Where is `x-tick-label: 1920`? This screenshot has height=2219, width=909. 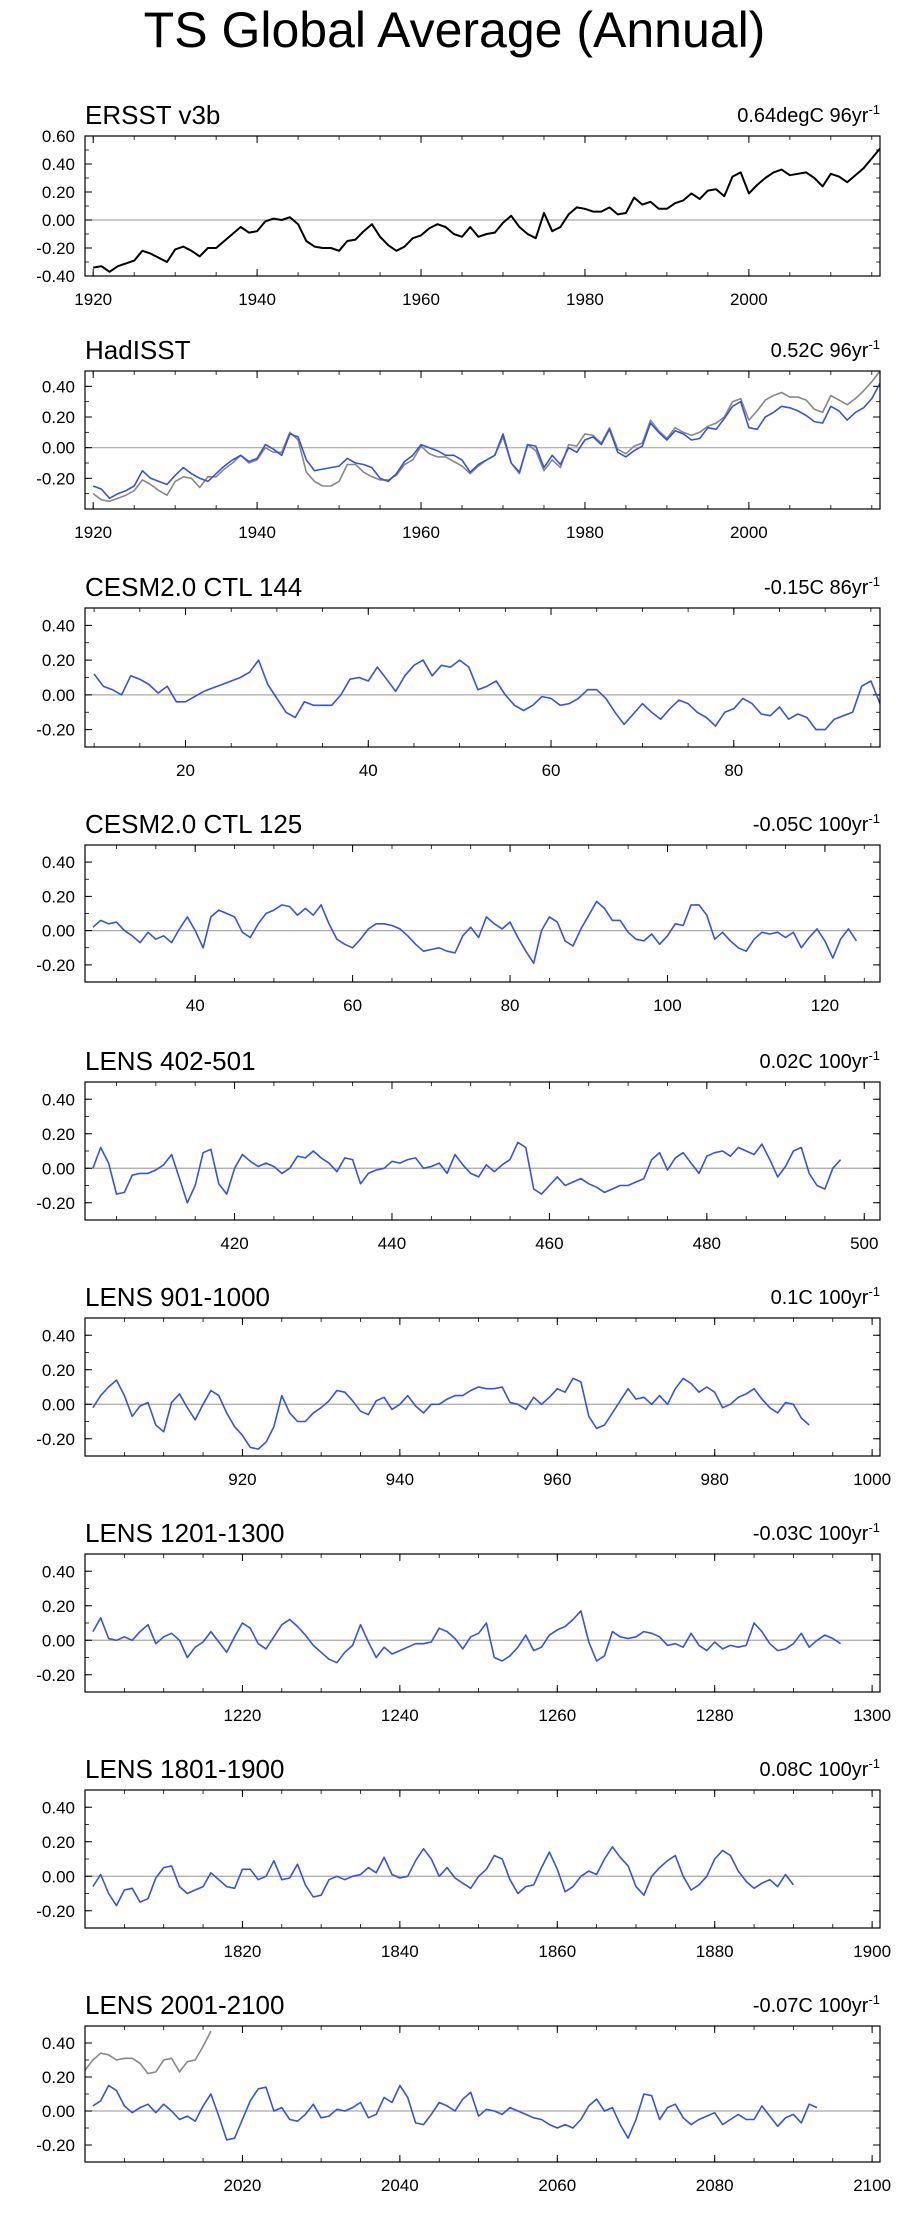 x-tick-label: 1920 is located at coordinates (93, 299).